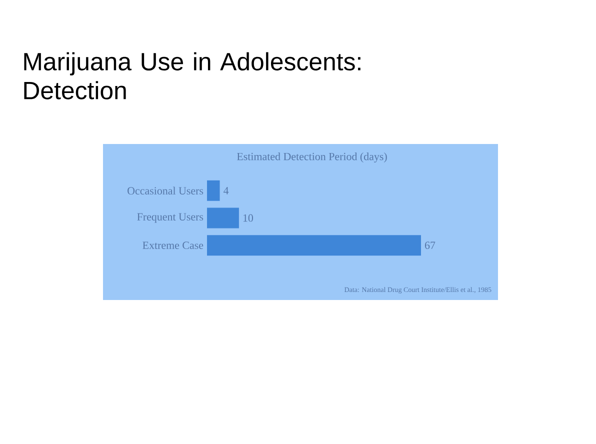 This screenshot has height=444, width=596. What do you see at coordinates (226, 190) in the screenshot?
I see `data-label: 4` at bounding box center [226, 190].